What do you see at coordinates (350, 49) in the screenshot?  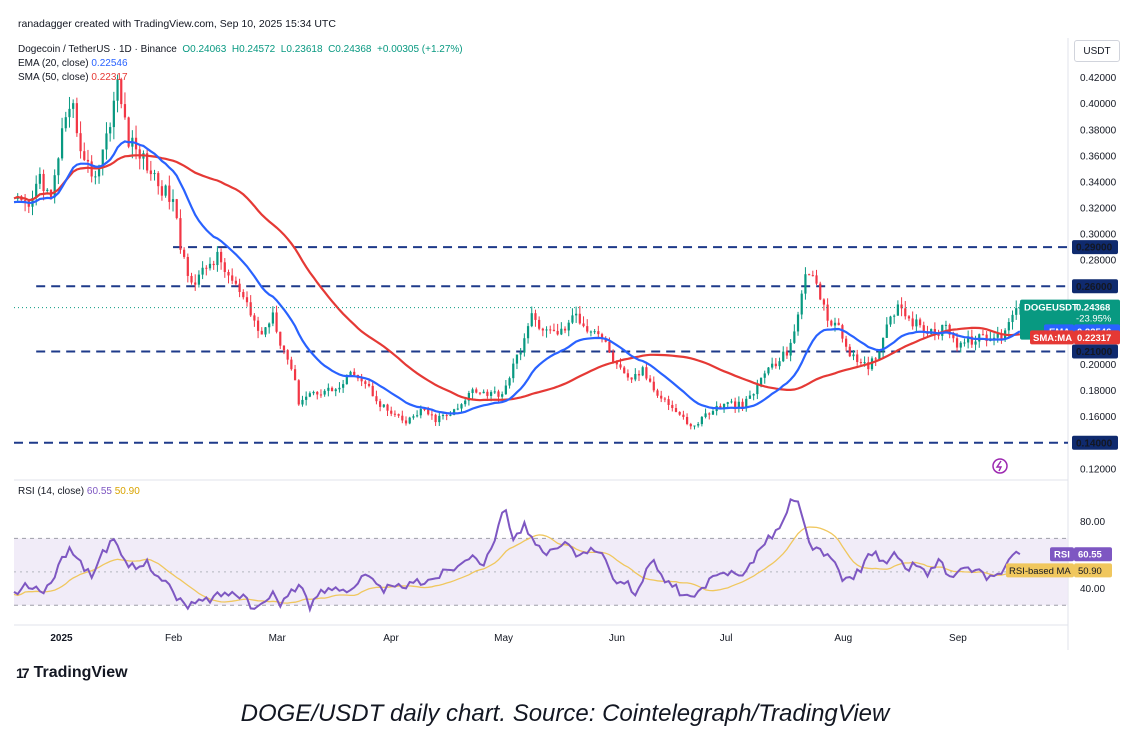 I see `ohlc-close: C0.24368` at bounding box center [350, 49].